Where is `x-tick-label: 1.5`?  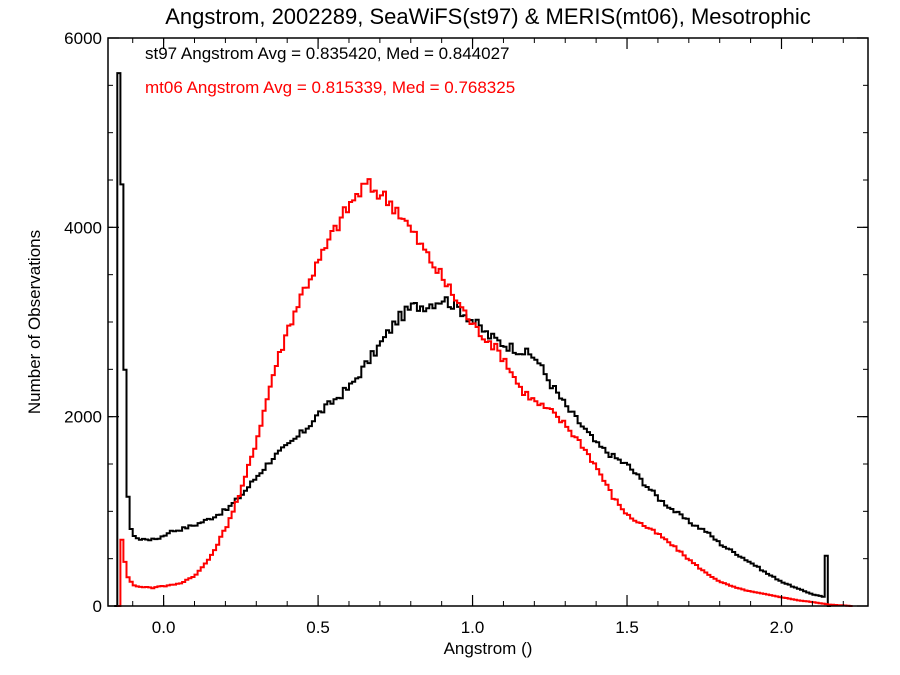
x-tick-label: 1.5 is located at coordinates (627, 627).